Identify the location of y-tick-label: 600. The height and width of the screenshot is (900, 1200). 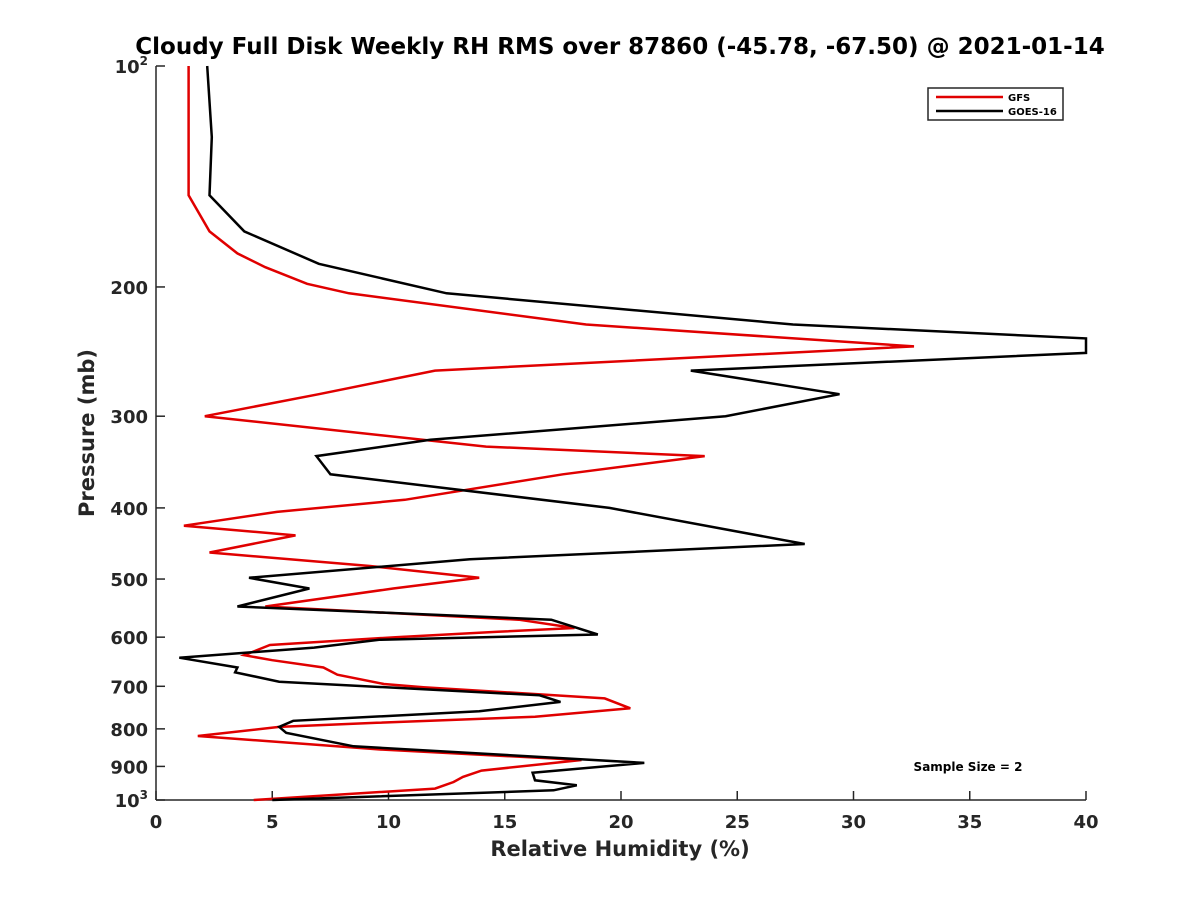
(129, 638).